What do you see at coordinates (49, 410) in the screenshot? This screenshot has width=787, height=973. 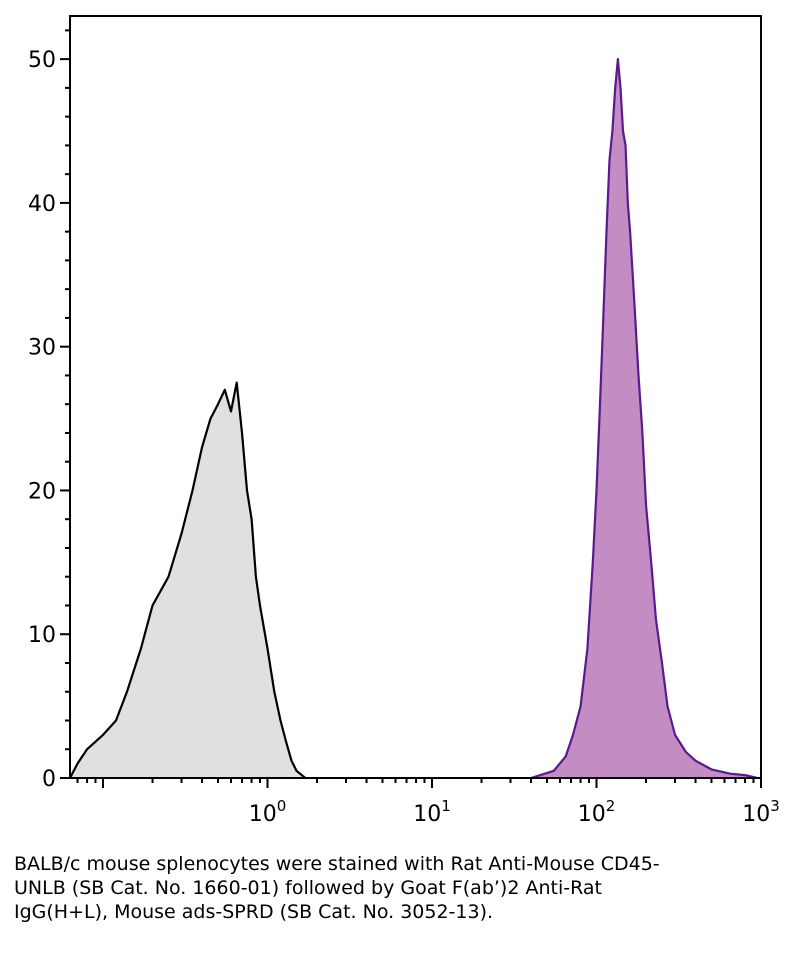 I see `y-axis: 0 10 20 30 40 50` at bounding box center [49, 410].